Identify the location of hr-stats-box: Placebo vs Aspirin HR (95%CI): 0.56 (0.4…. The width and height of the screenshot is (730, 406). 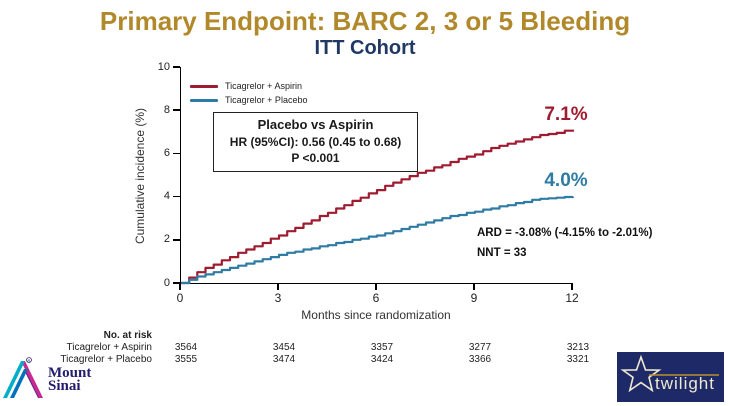
(315, 142).